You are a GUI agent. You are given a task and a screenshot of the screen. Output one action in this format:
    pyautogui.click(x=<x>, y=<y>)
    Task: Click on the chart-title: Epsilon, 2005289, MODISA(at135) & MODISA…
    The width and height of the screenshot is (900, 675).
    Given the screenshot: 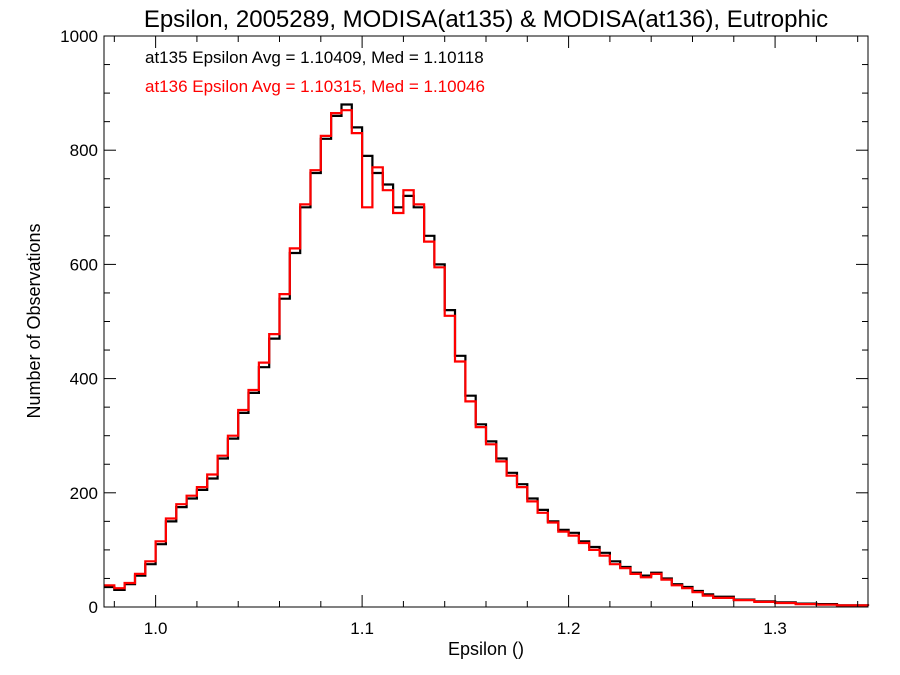 What is the action you would take?
    pyautogui.click(x=486, y=19)
    